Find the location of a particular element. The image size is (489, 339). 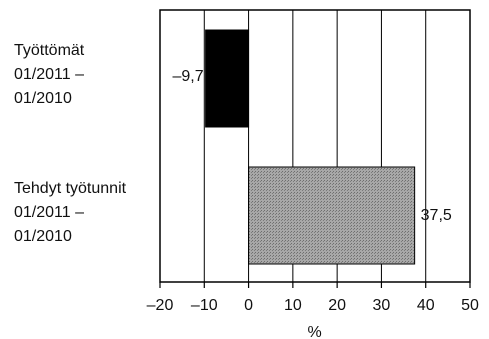

data-label: 37,5 is located at coordinates (436, 215).